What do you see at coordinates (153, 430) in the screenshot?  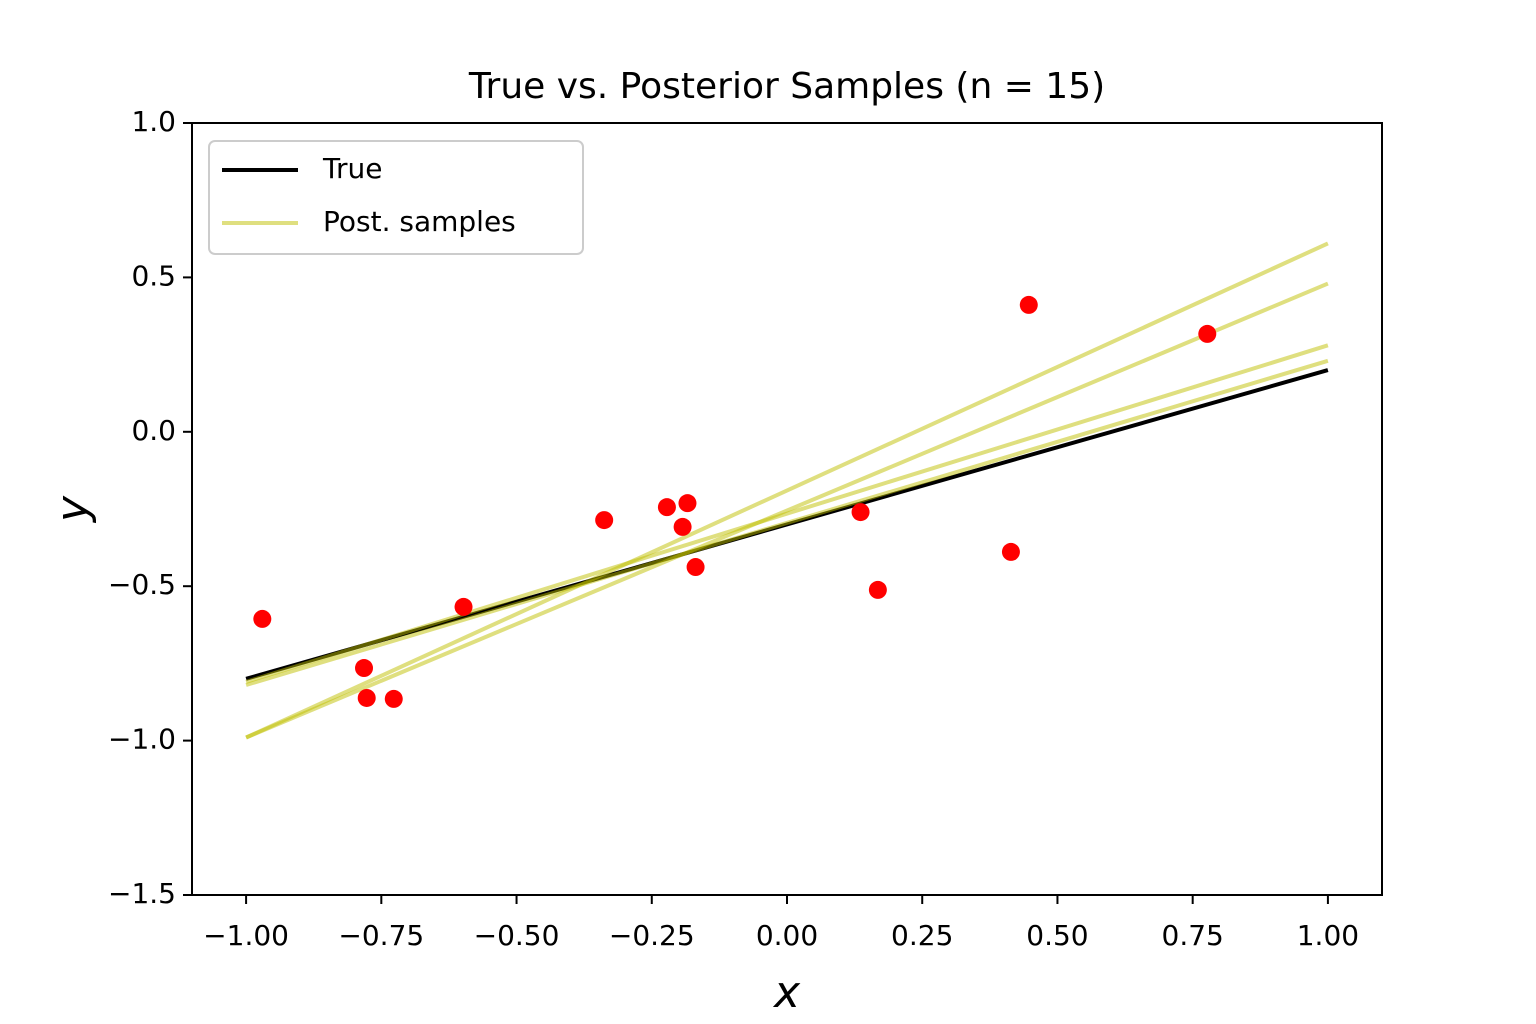 I see `y-tick-label: 0.0` at bounding box center [153, 430].